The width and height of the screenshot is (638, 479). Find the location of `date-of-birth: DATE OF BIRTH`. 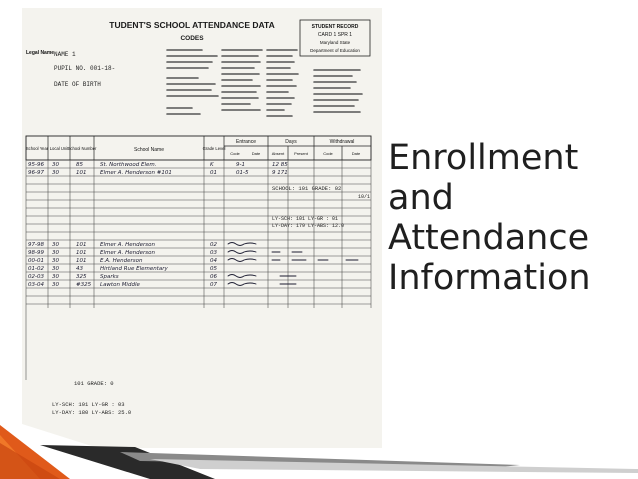

date-of-birth: DATE OF BIRTH is located at coordinates (77, 84).